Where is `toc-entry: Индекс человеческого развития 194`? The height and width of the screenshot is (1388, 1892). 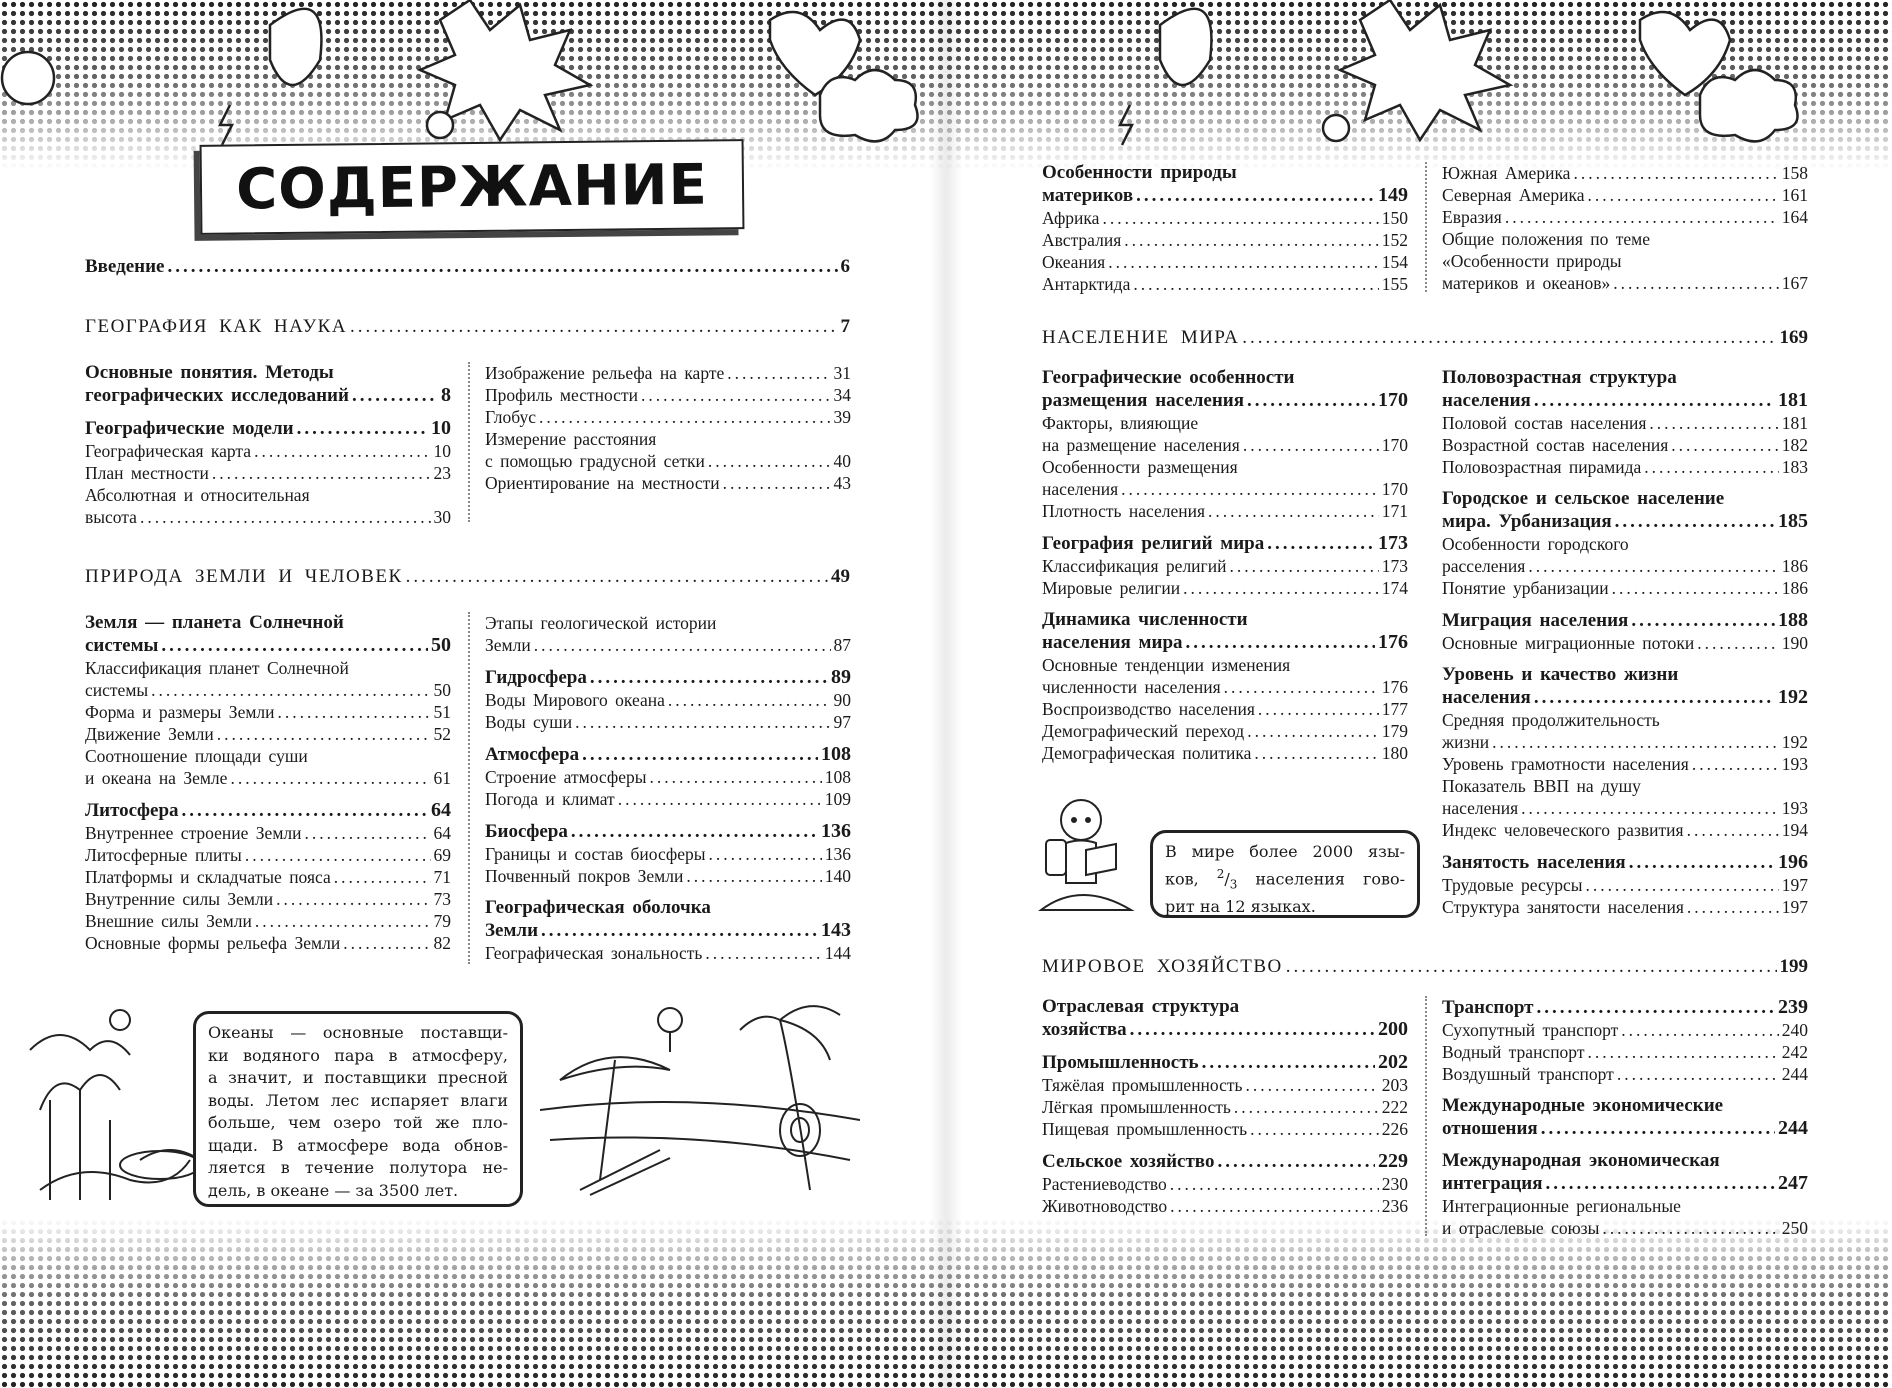 toc-entry: Индекс человеческого развития 194 is located at coordinates (1625, 830).